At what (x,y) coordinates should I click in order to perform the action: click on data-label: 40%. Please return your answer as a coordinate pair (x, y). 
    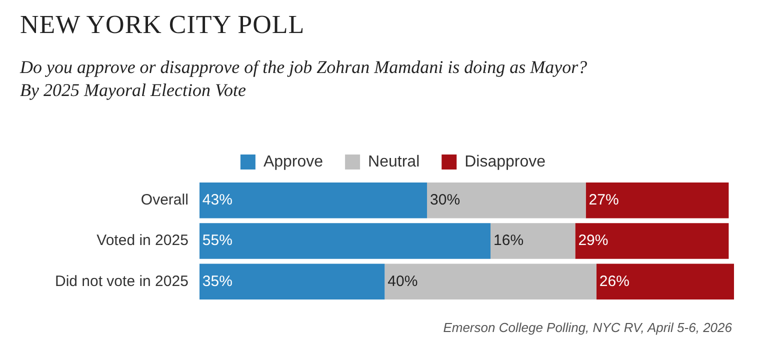
    Looking at the image, I should click on (403, 281).